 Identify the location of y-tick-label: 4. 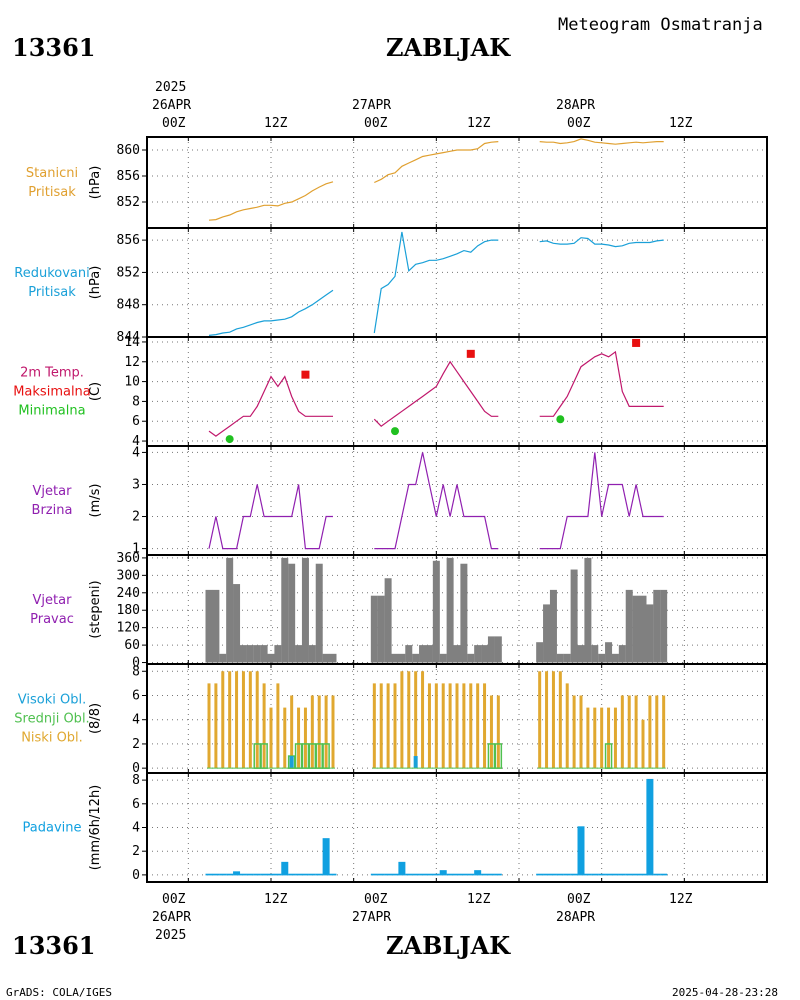
(136, 441).